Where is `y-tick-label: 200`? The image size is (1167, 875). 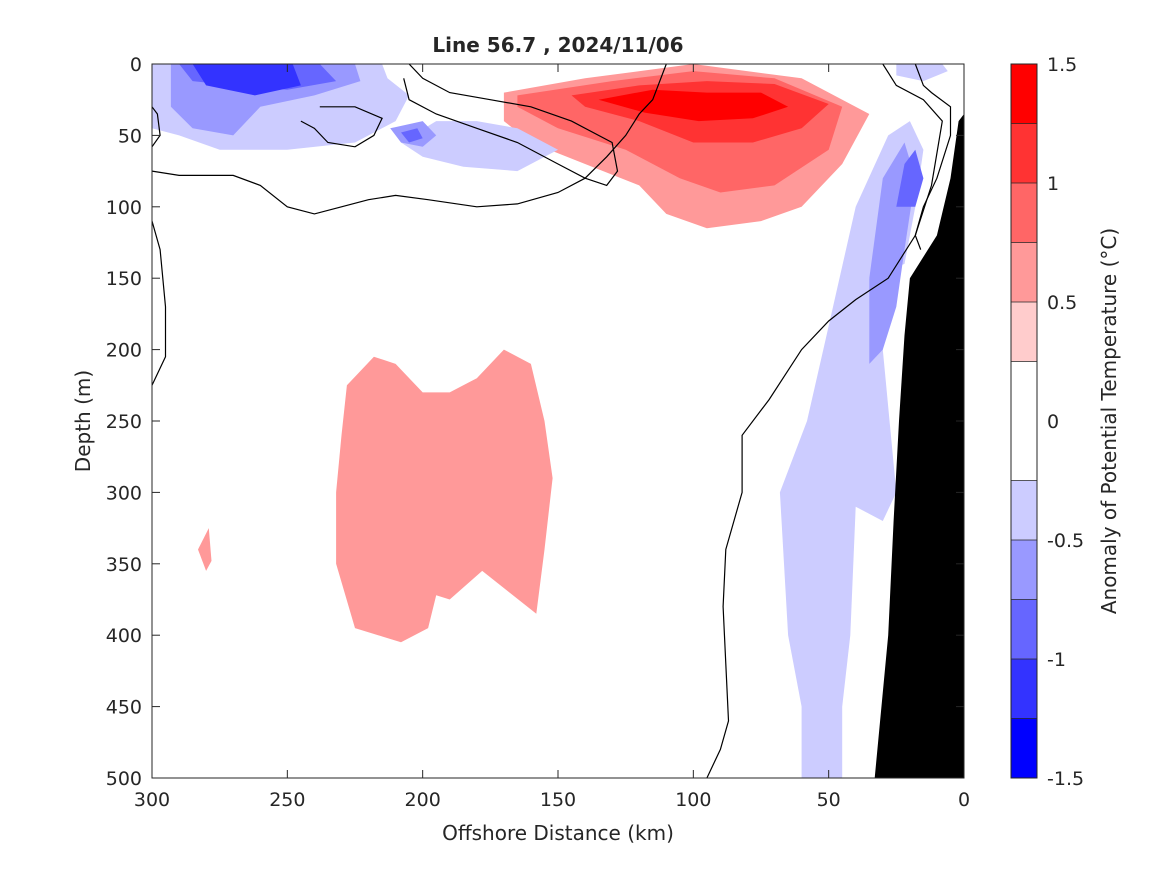 y-tick-label: 200 is located at coordinates (124, 351).